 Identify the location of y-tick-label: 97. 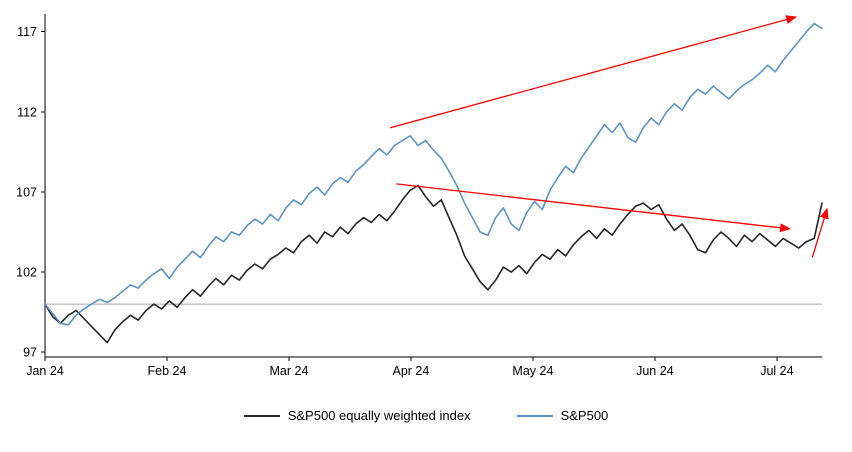
(30, 353).